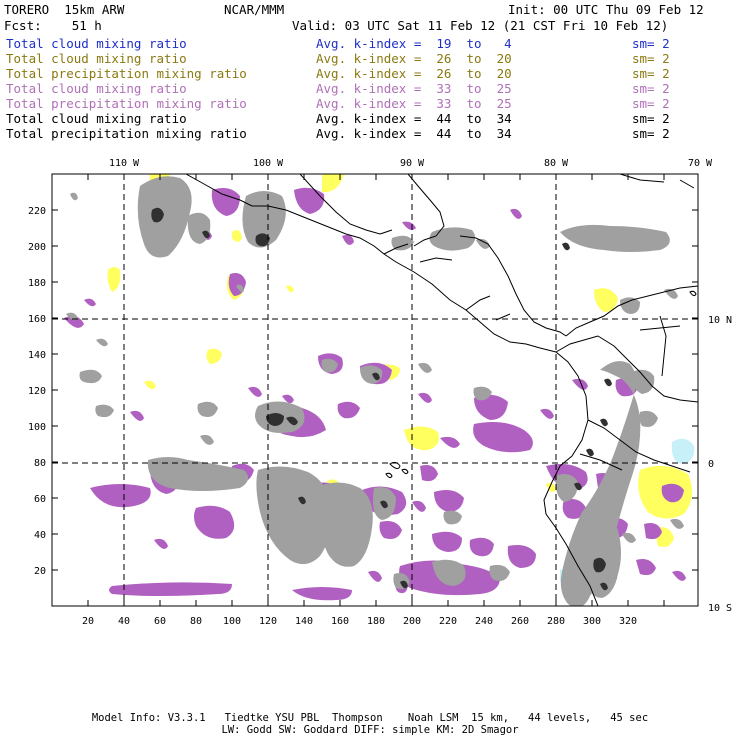 The height and width of the screenshot is (740, 740). I want to click on x-tick-label: 120, so click(268, 621).